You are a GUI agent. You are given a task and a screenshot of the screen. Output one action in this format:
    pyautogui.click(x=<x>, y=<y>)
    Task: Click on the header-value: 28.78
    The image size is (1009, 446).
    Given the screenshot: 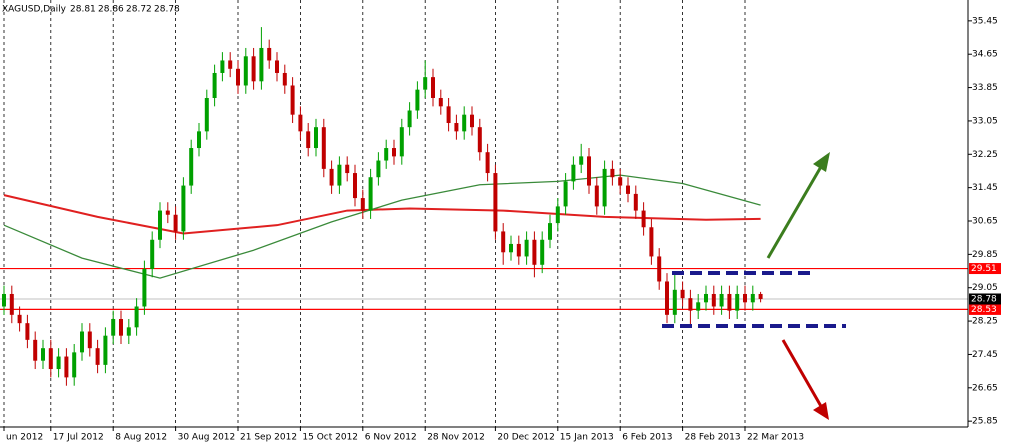 What is the action you would take?
    pyautogui.click(x=167, y=10)
    